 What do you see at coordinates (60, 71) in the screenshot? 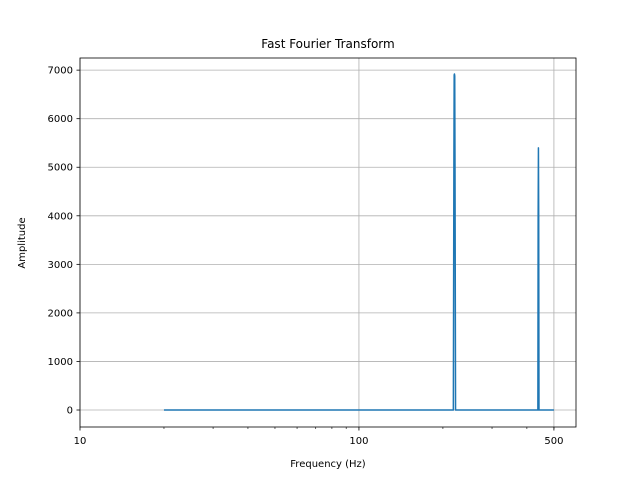
I see `y-tick-label: 7000` at bounding box center [60, 71].